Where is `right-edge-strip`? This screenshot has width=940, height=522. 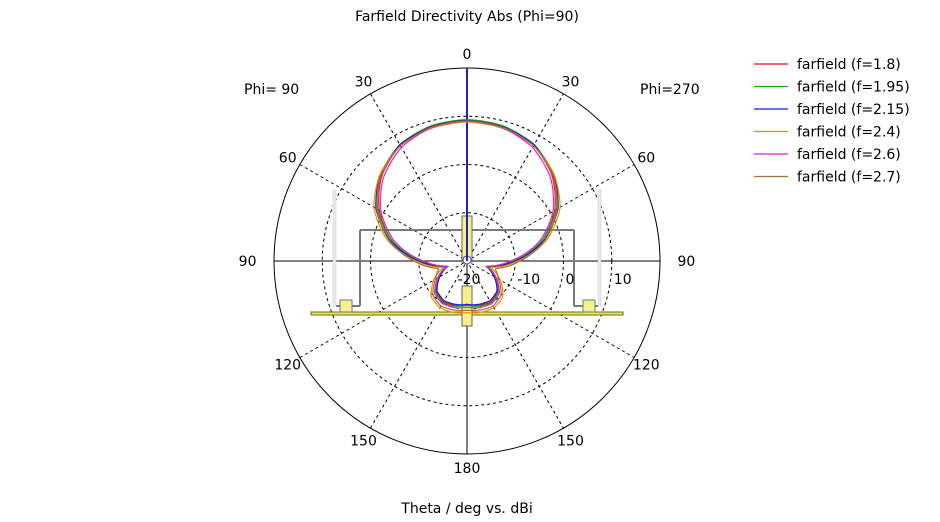
right-edge-strip is located at coordinates (599, 248).